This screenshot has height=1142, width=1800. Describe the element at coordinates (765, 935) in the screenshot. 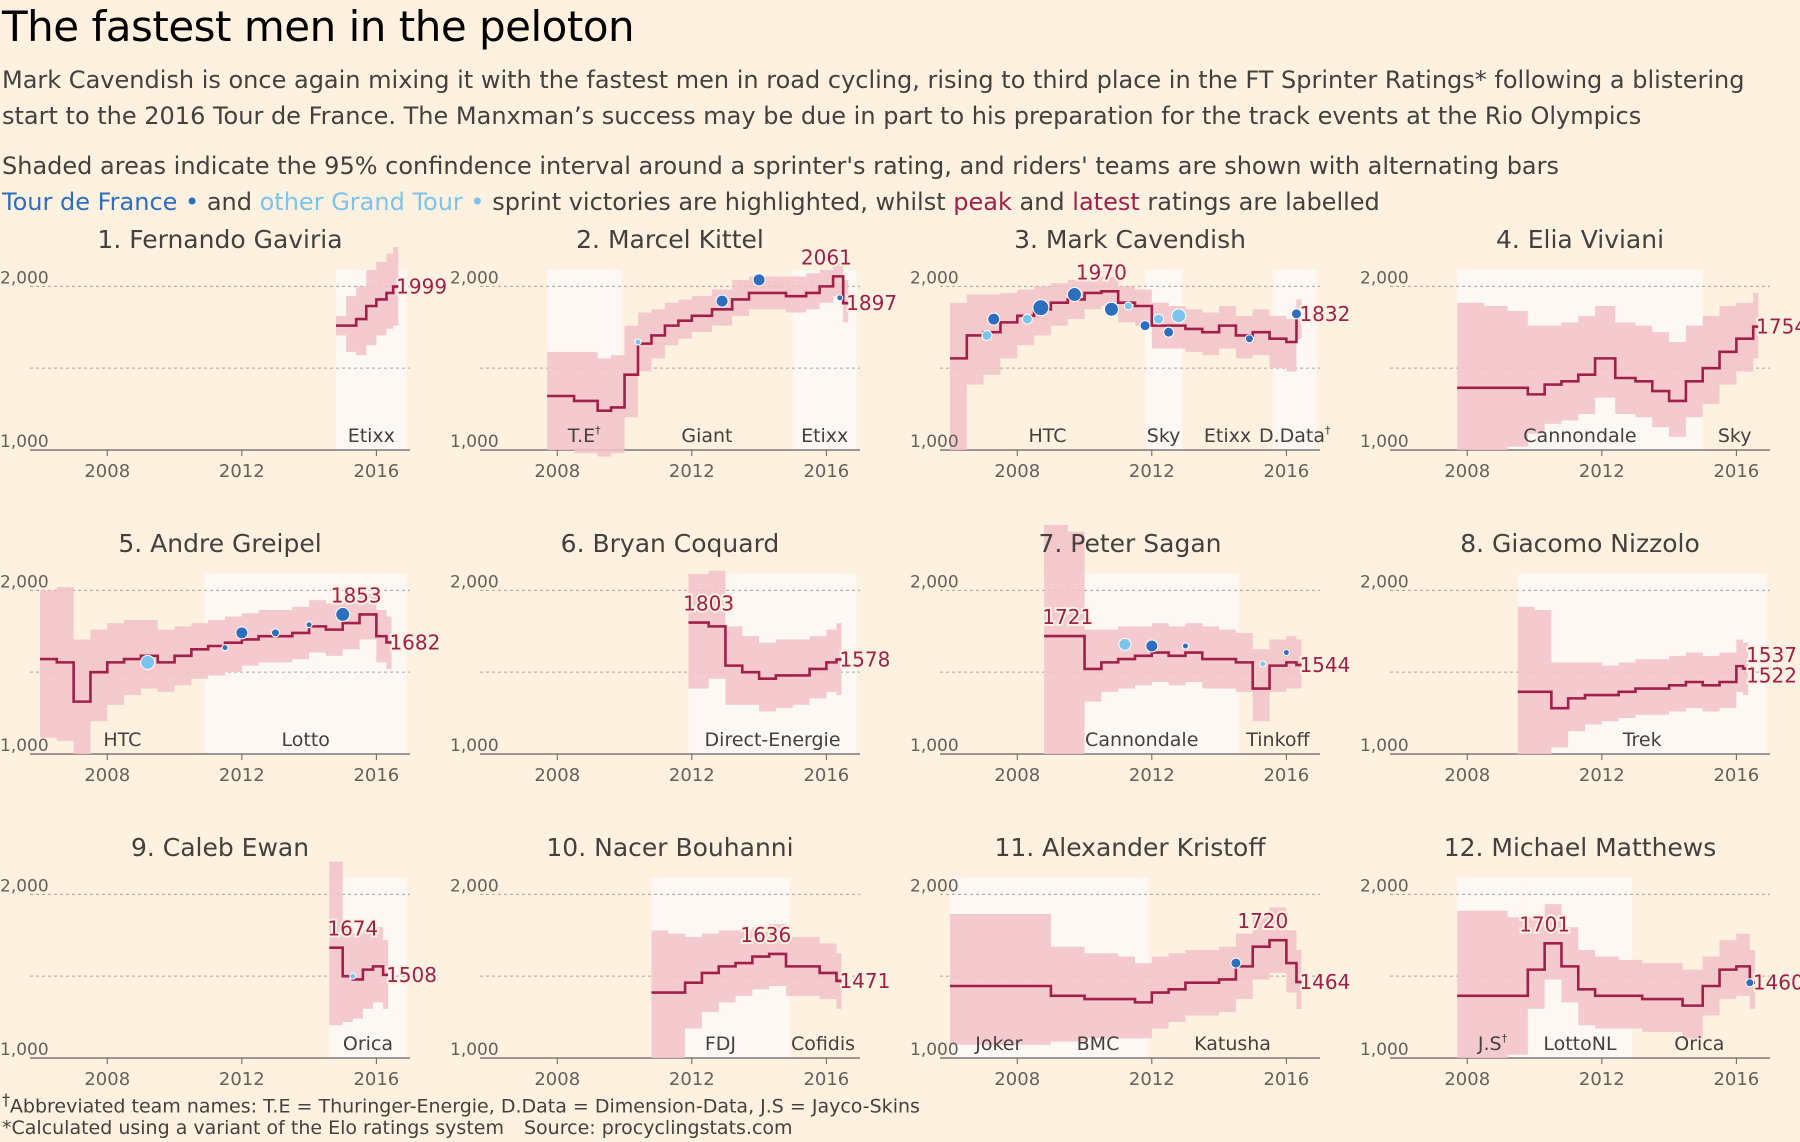

I see `peak-rating-label: 1636` at that location.